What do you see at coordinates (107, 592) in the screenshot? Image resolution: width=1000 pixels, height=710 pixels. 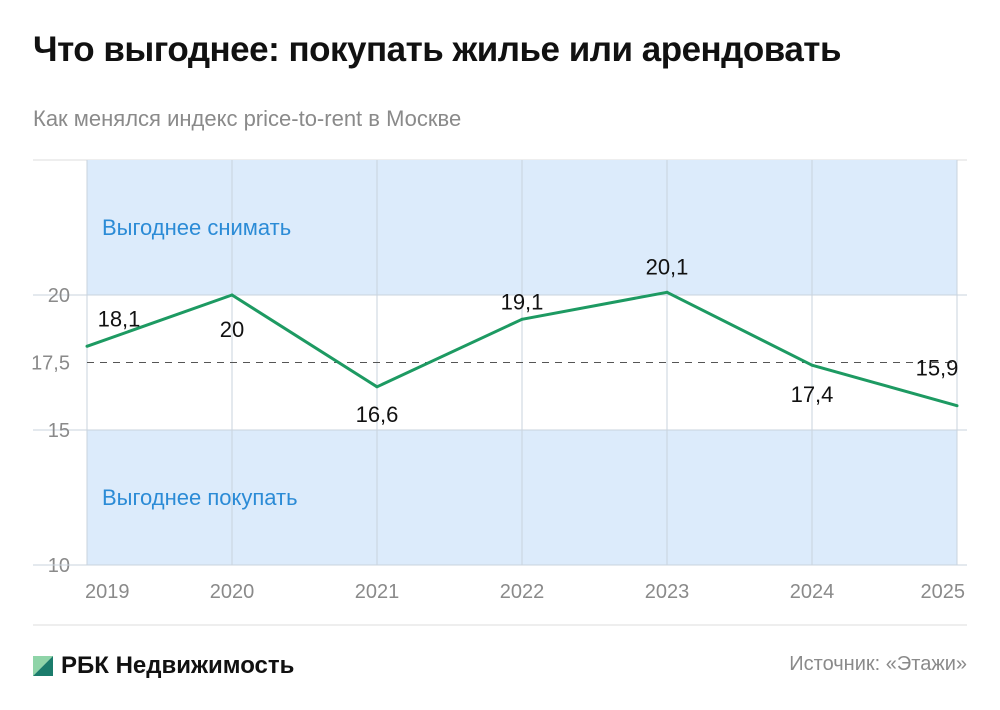 I see `x-tick-label: 2019` at bounding box center [107, 592].